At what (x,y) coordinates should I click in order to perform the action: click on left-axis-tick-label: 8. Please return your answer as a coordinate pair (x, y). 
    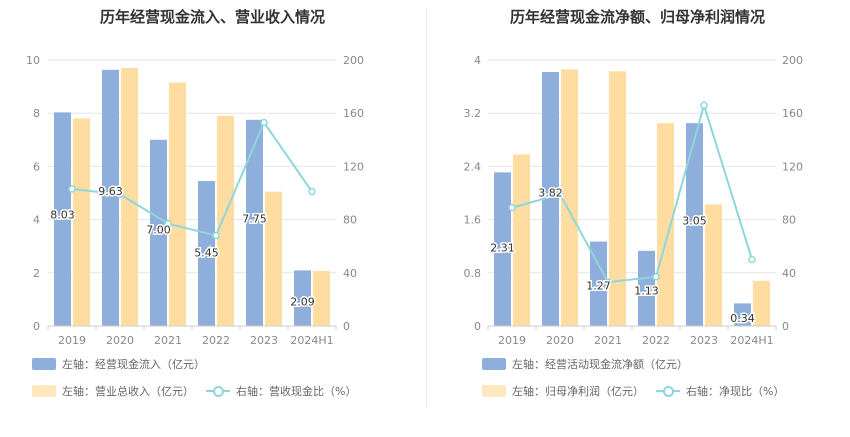
    Looking at the image, I should click on (36, 113).